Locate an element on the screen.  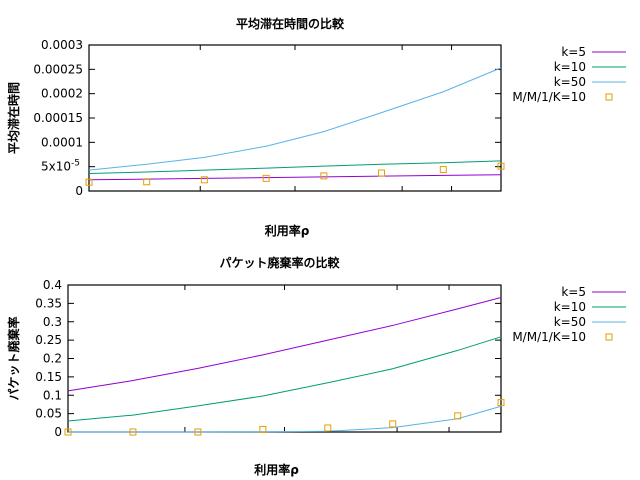
y-tick-label: 0.15 is located at coordinates (48, 377).